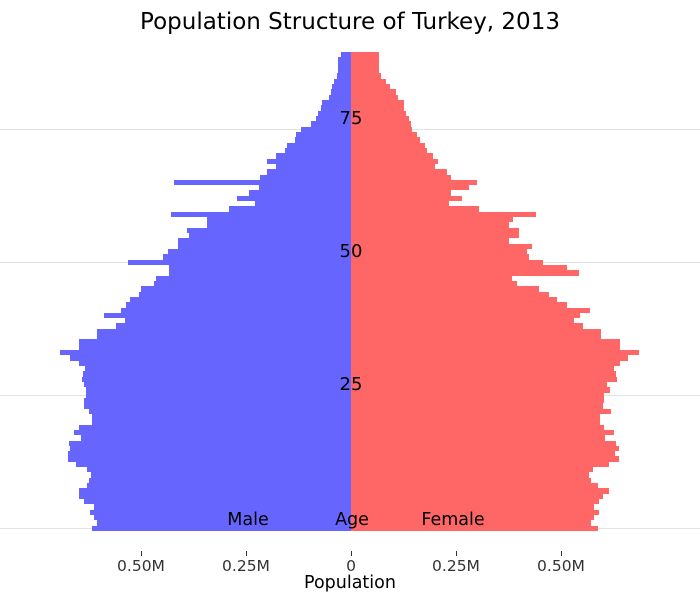  Describe the element at coordinates (561, 566) in the screenshot. I see `x-tick-label: 0.50M` at that location.